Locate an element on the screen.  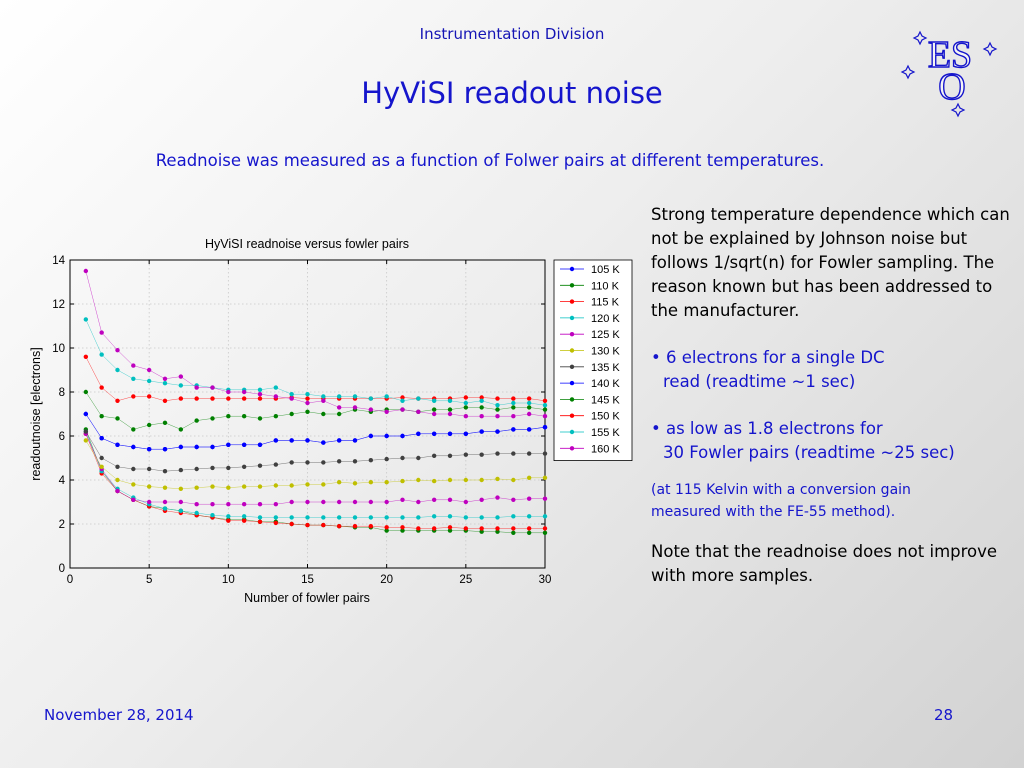
y-tick-label: 0 is located at coordinates (62, 569).